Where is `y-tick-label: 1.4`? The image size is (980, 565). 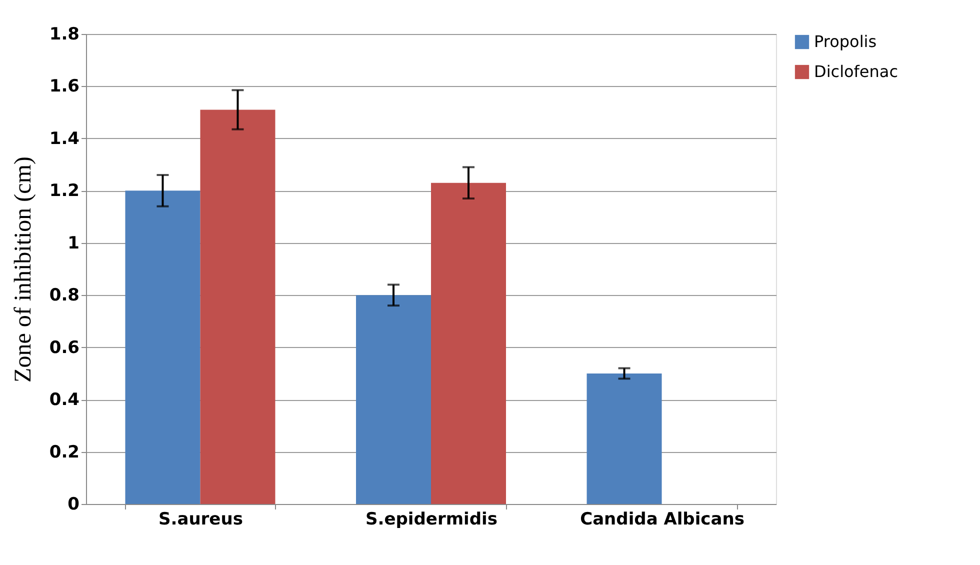 y-tick-label: 1.4 is located at coordinates (64, 138).